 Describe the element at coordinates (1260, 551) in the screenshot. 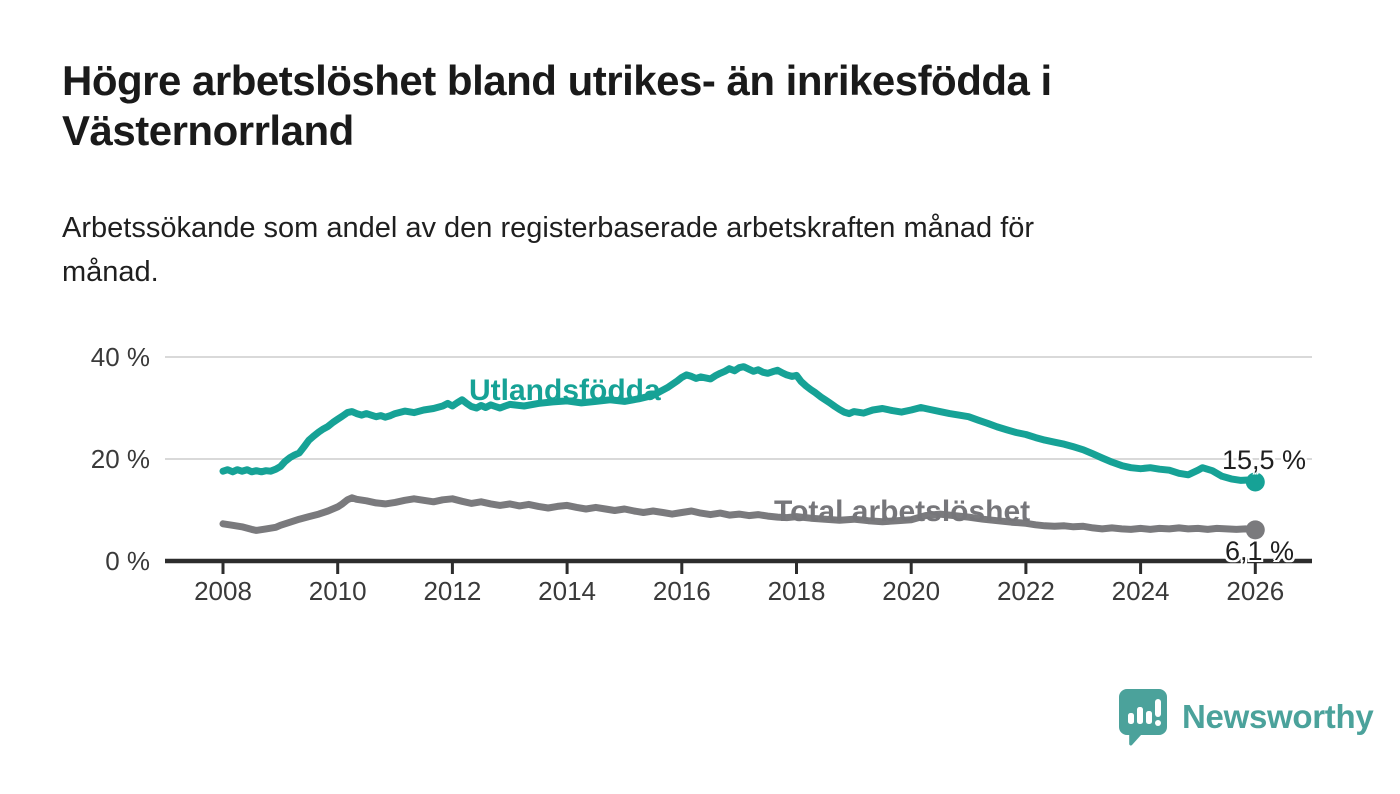

I see `end-value-label-total: 6,1 %` at that location.